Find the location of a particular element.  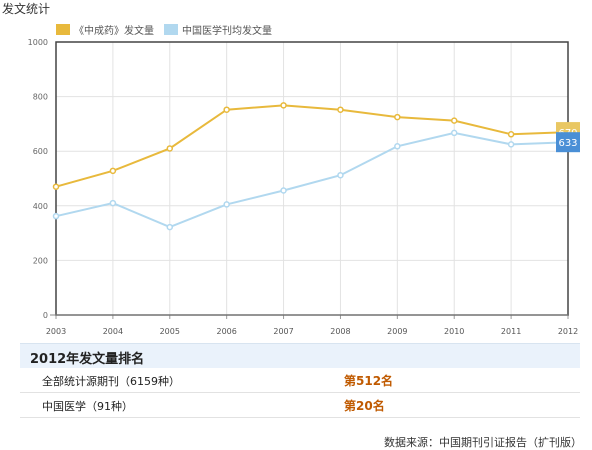

data-source-note: 数据来源：中国期刊引证报告（扩刊版） is located at coordinates (483, 442).